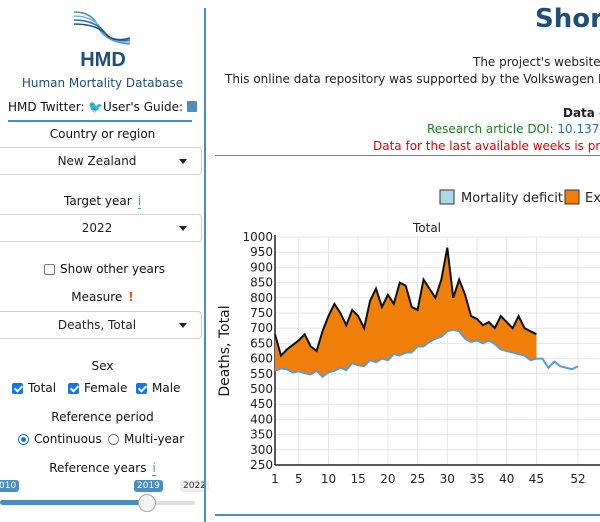 This screenshot has width=600, height=522. Describe the element at coordinates (23, 439) in the screenshot. I see `radio-selected-icon` at that location.